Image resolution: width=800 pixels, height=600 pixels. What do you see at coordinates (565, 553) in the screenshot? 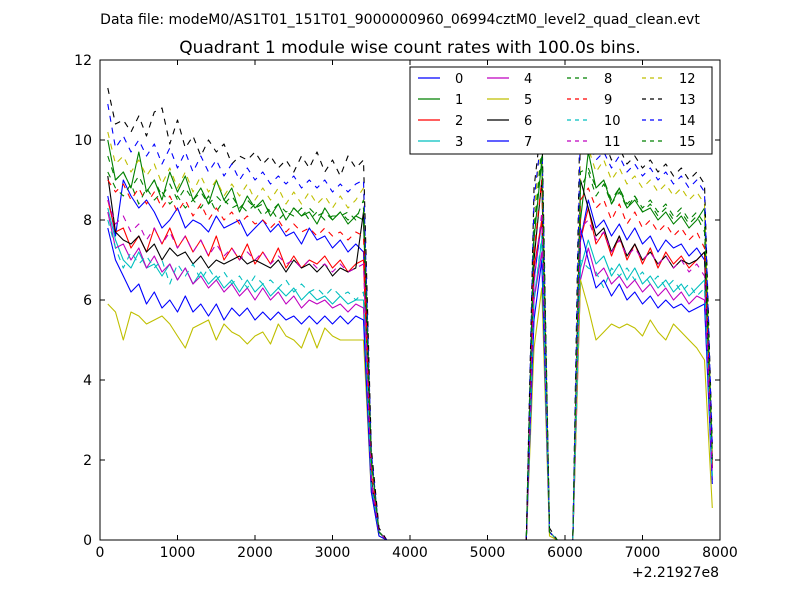
I see `x-tick-label: 6000` at bounding box center [565, 553].